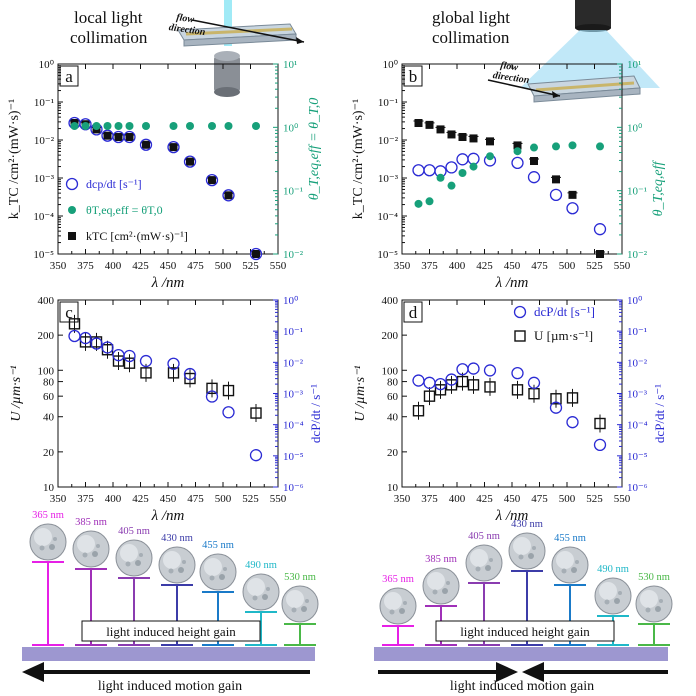 The height and width of the screenshot is (696, 696). What do you see at coordinates (113, 499) in the screenshot?
I see `x-tick-label: 400` at bounding box center [113, 499].